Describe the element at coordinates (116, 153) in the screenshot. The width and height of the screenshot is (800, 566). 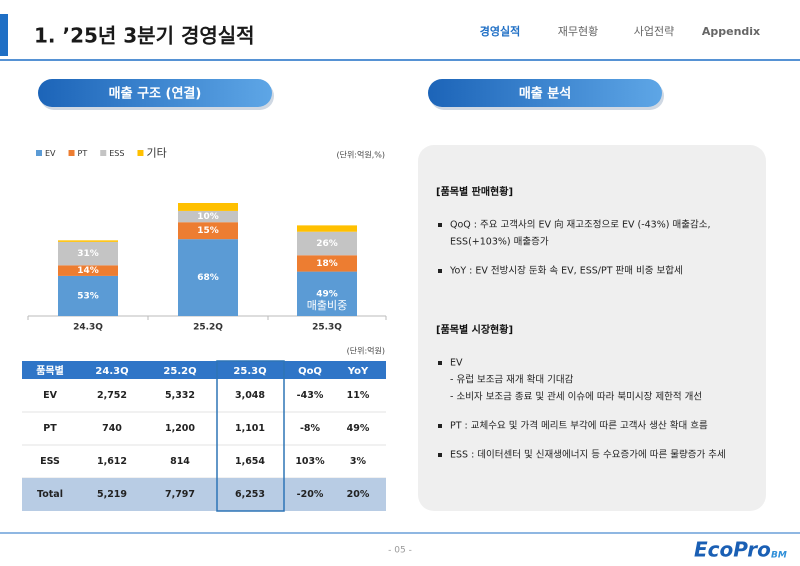
I see `legend-label: ESS` at that location.